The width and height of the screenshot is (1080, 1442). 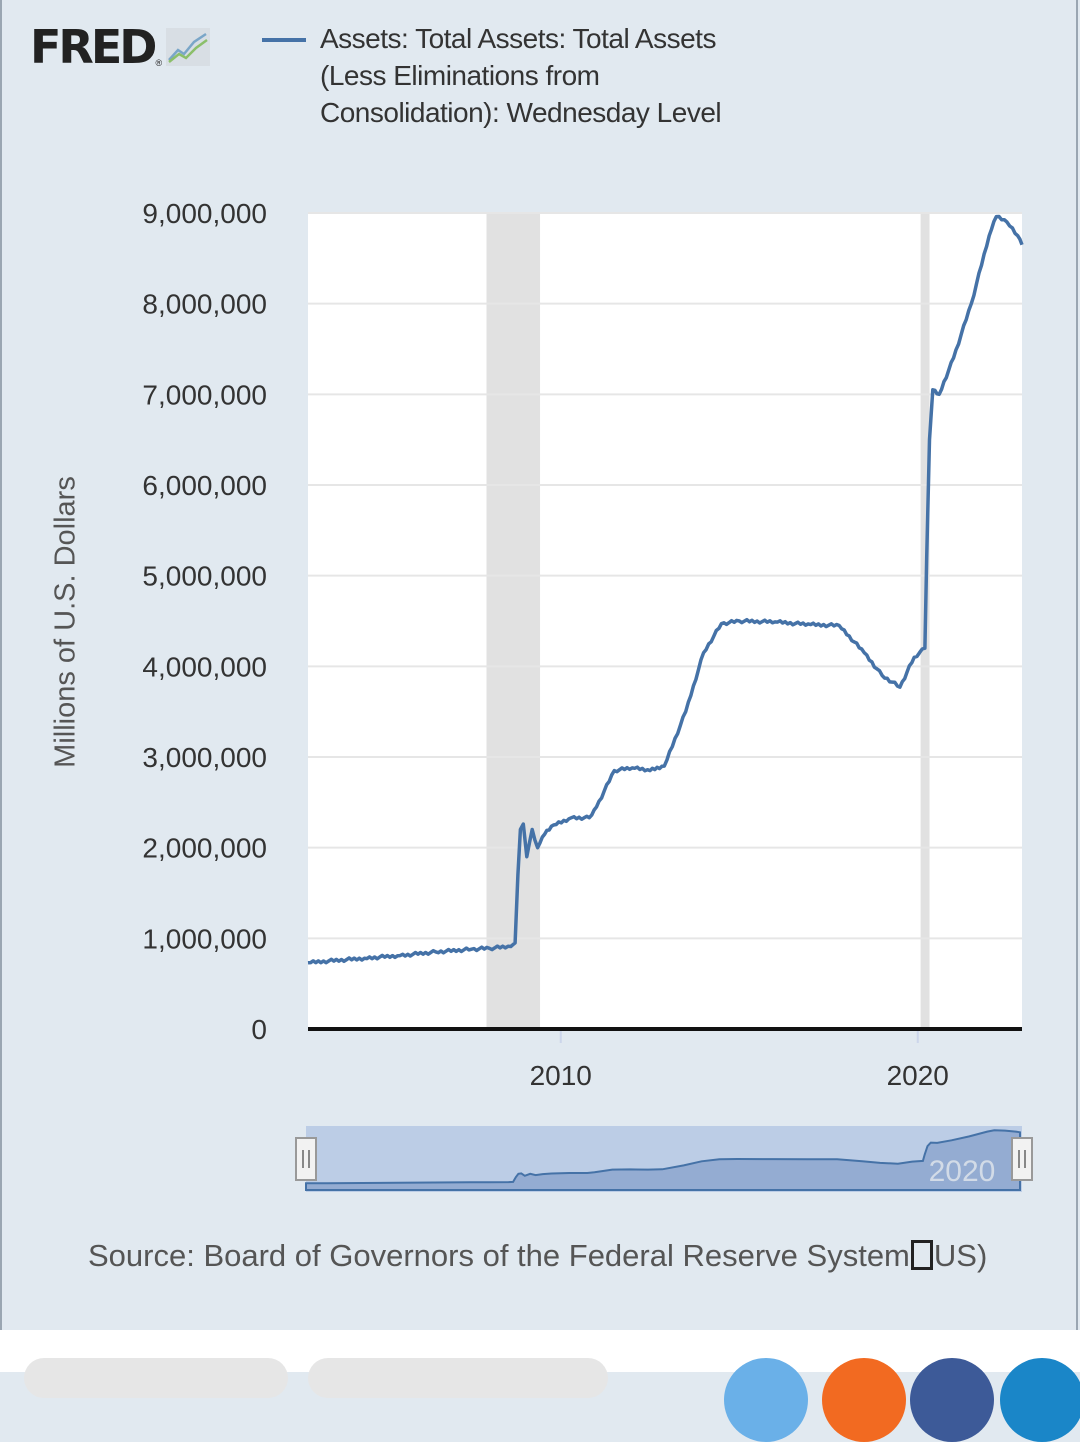 I want to click on y-tick-label: 6,000,000, so click(x=204, y=485).